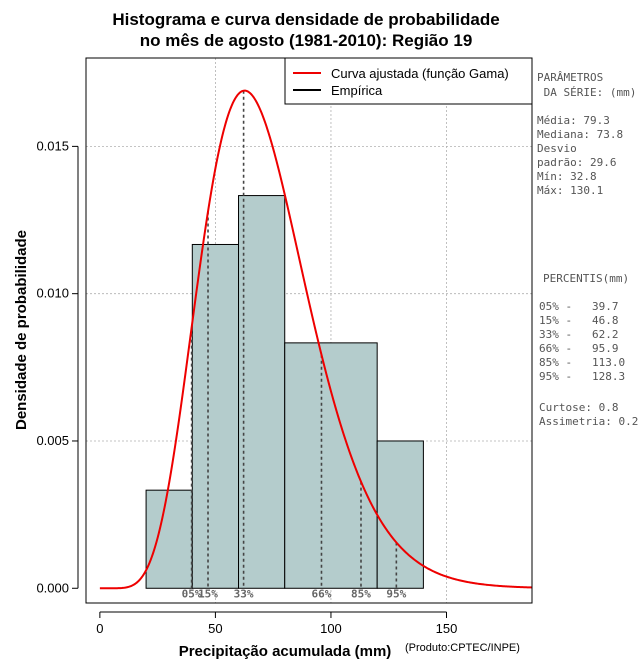 This screenshot has height=660, width=640. Describe the element at coordinates (208, 593) in the screenshot. I see `percentile-label: 15%` at that location.